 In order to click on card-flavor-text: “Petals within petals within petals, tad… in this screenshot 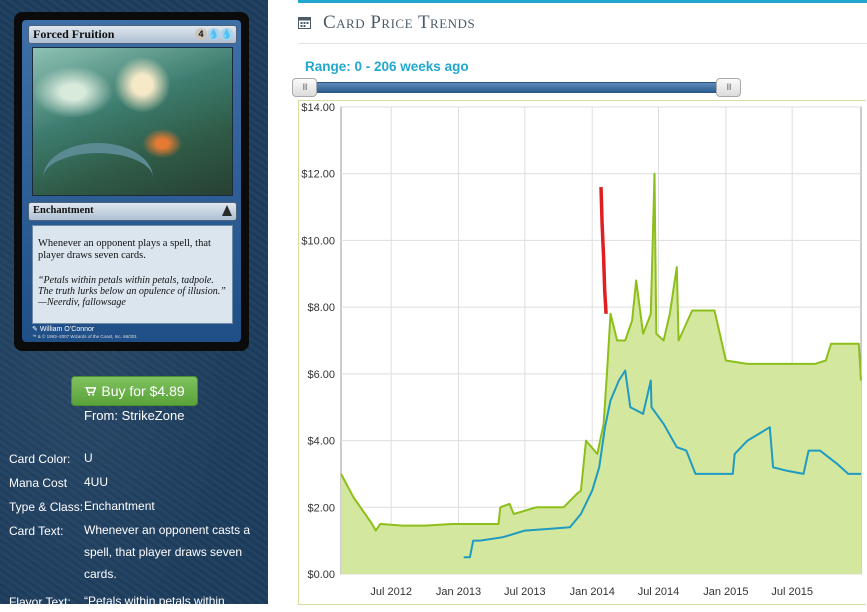, I will do `click(132, 291)`.